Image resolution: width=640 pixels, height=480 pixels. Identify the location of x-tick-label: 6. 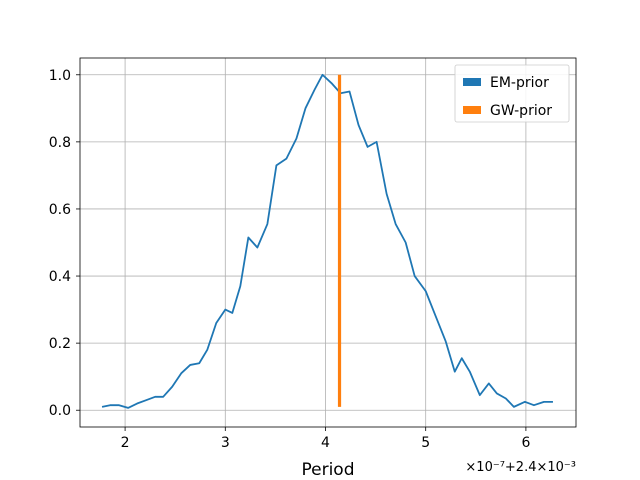
(525, 443).